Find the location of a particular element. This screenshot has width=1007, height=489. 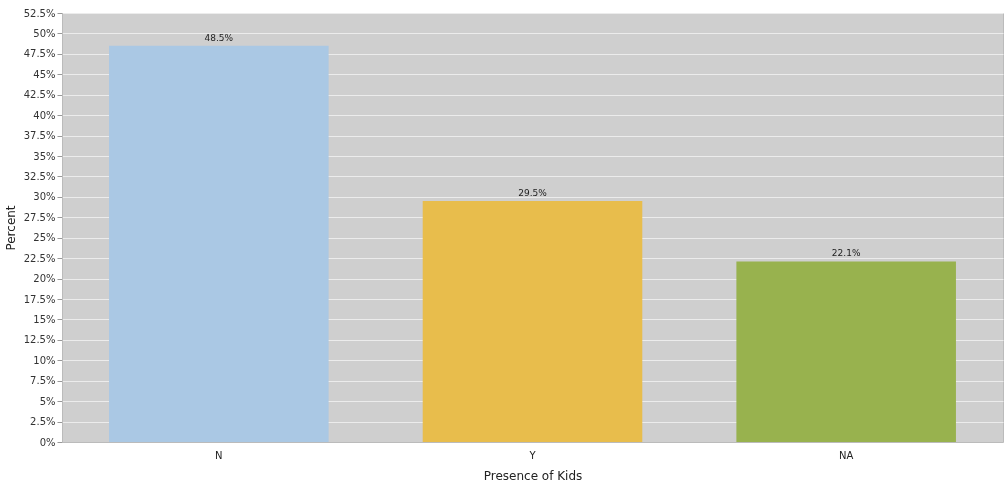

y-tick-label: 52.5% is located at coordinates (39, 13).